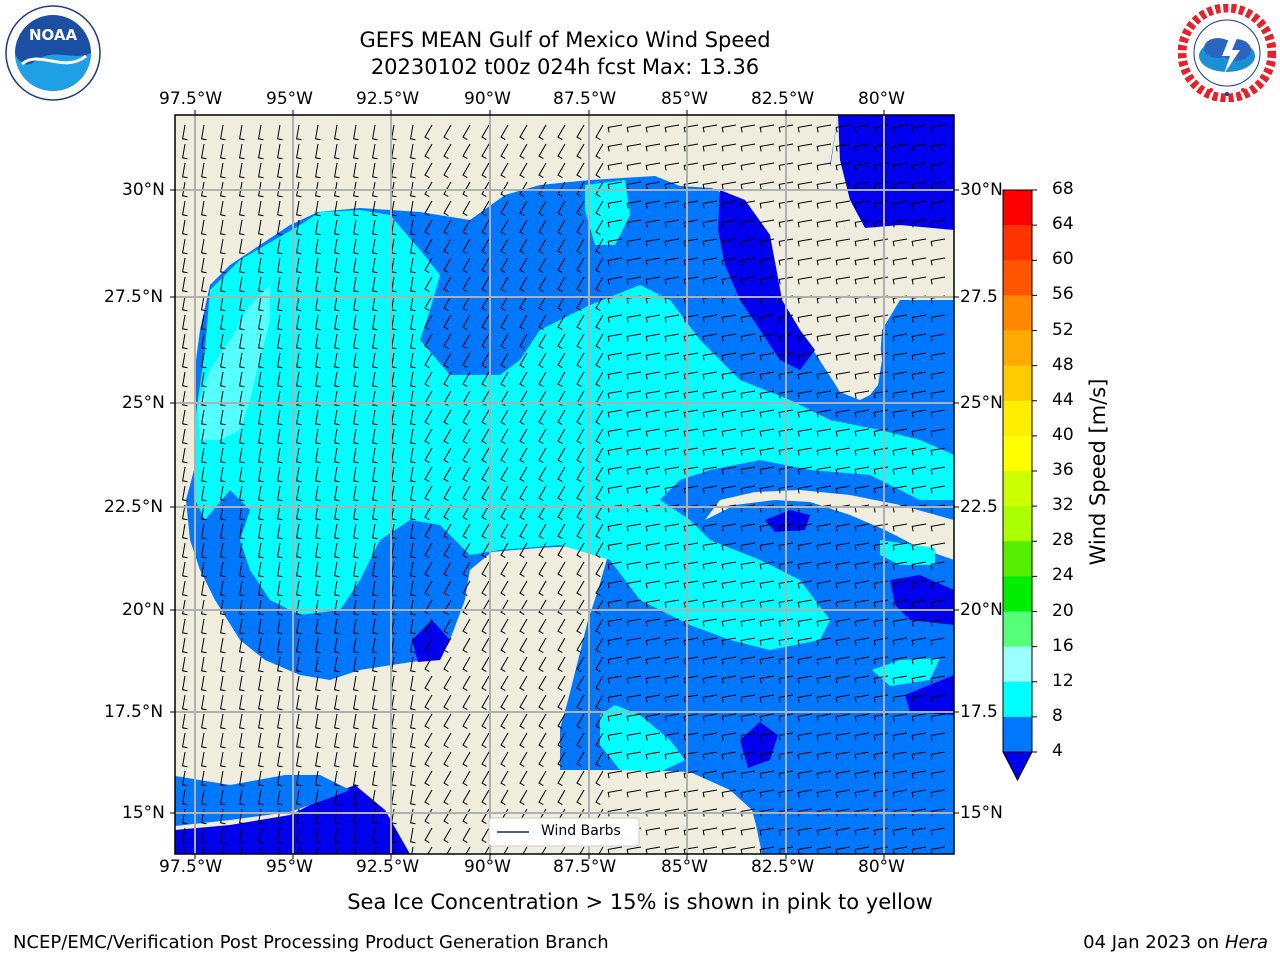 This screenshot has width=1280, height=960. What do you see at coordinates (1017, 313) in the screenshot?
I see `colorbar-bin` at bounding box center [1017, 313].